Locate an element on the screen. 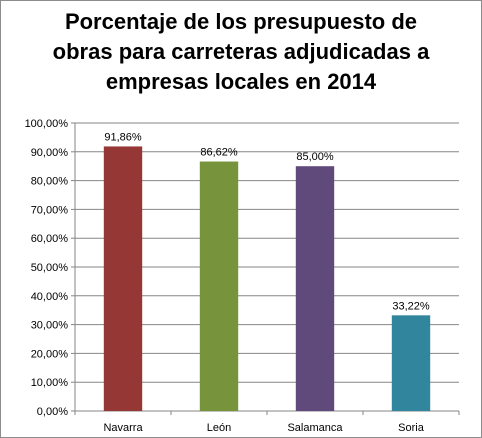 The height and width of the screenshot is (438, 482). y-tick-label: 20,00% is located at coordinates (50, 354).